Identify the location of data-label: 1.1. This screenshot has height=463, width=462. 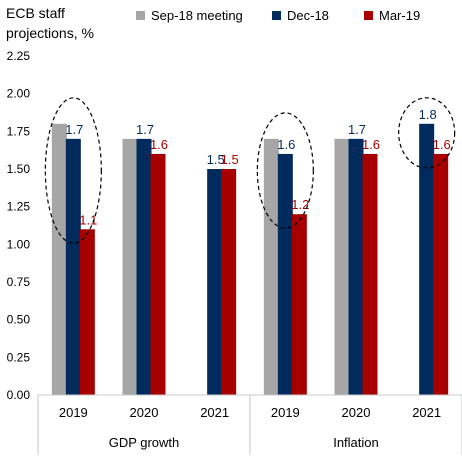
(88, 219).